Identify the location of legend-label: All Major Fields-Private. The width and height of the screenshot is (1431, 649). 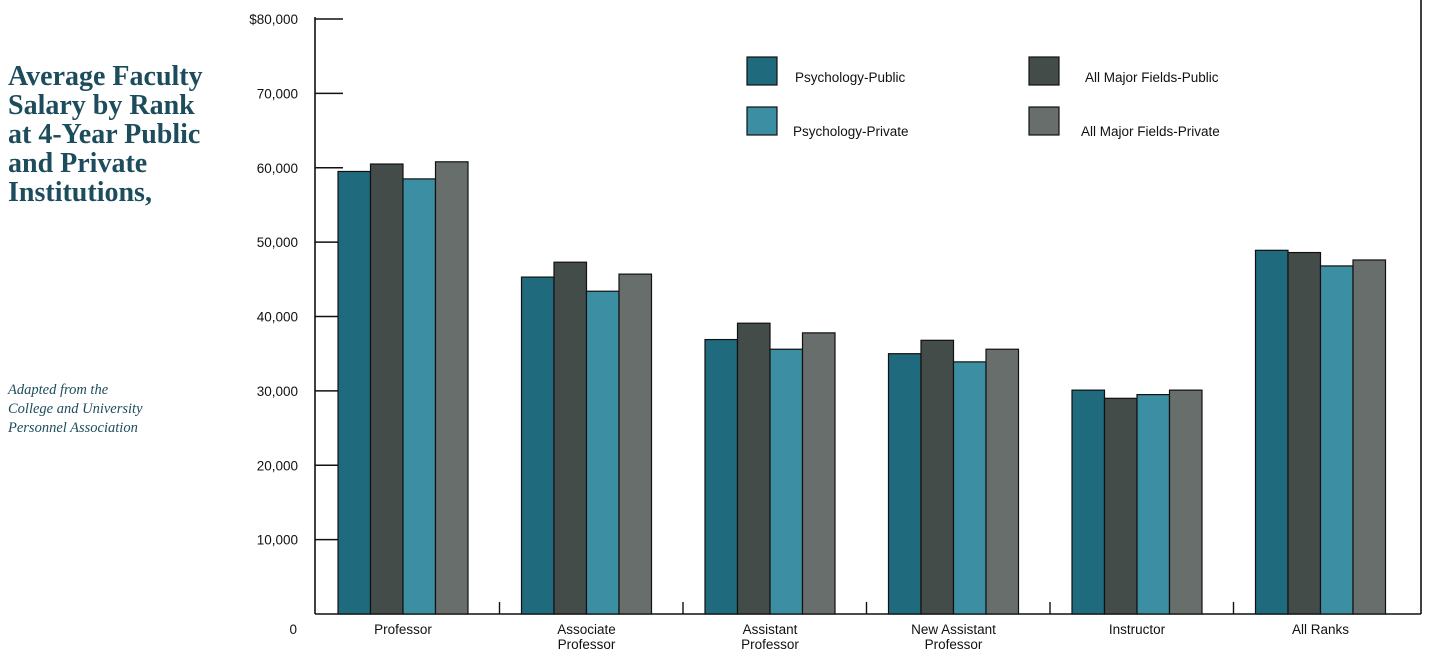
(1150, 131).